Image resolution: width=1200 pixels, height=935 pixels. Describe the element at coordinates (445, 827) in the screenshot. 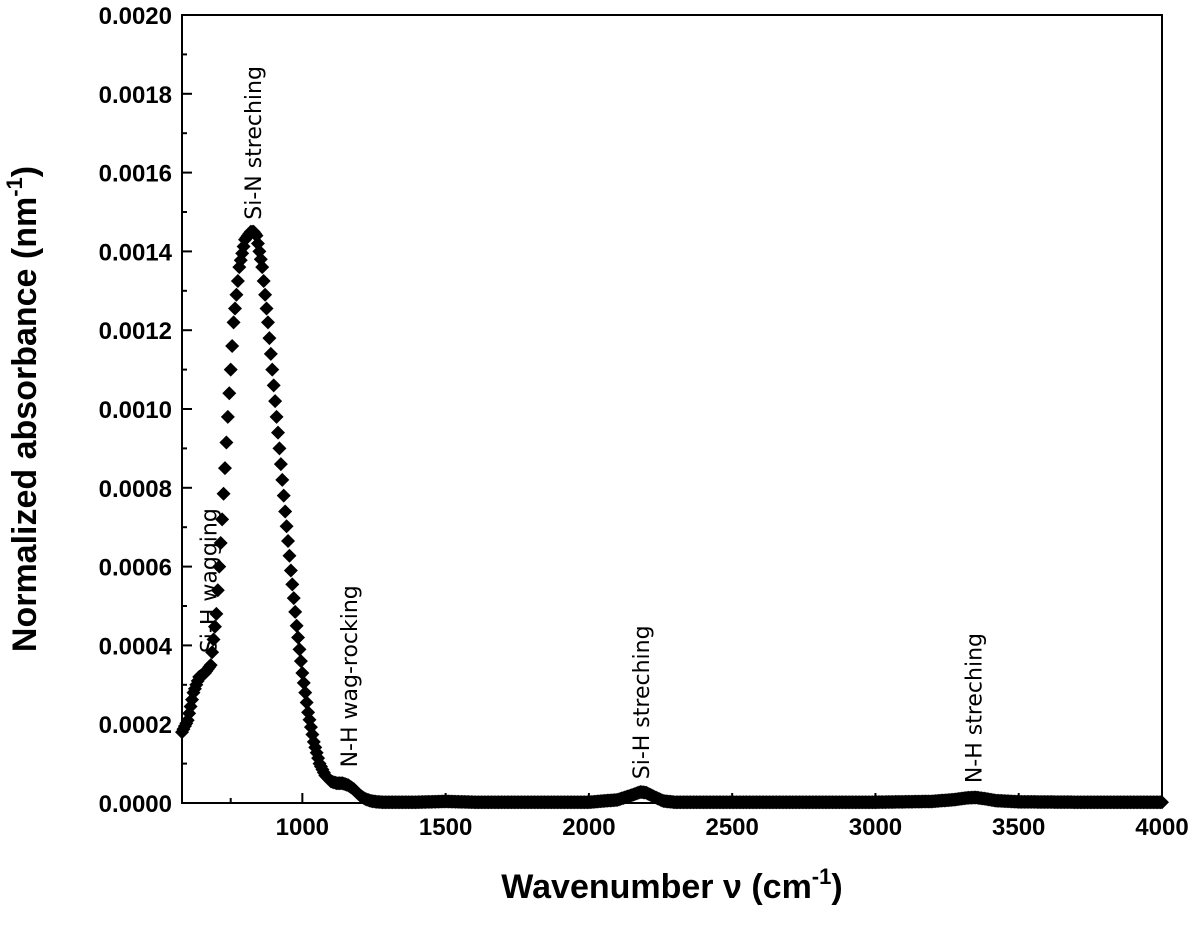

I see `x-tick-label: 1500` at that location.